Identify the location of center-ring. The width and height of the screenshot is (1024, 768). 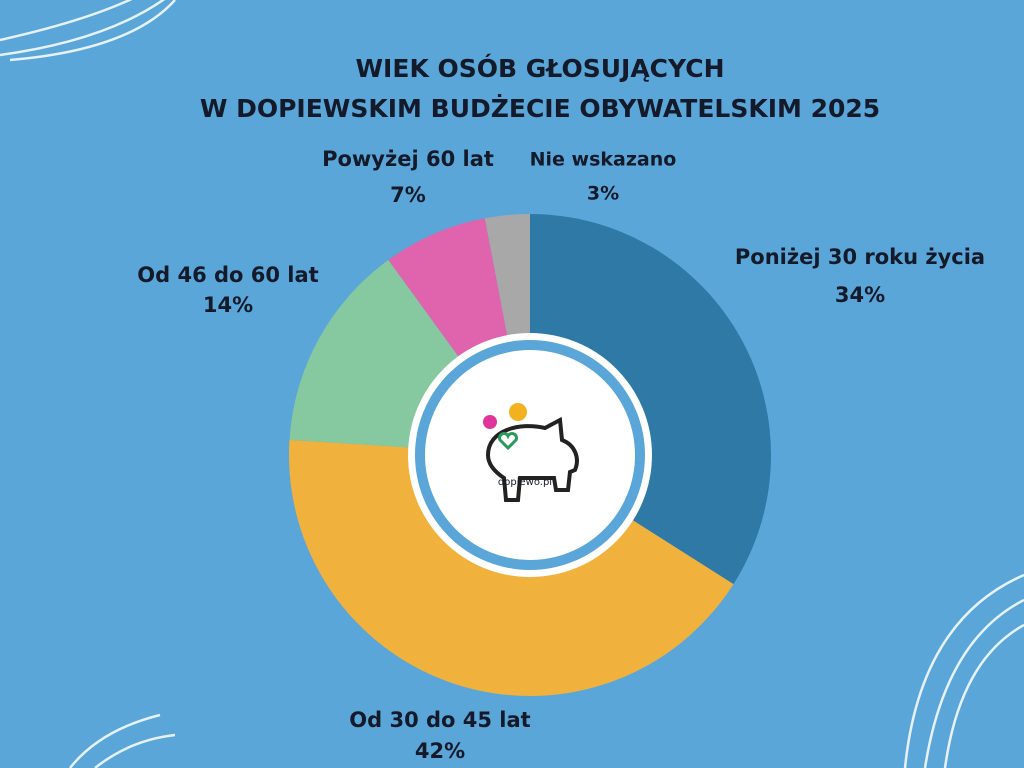
(530, 455).